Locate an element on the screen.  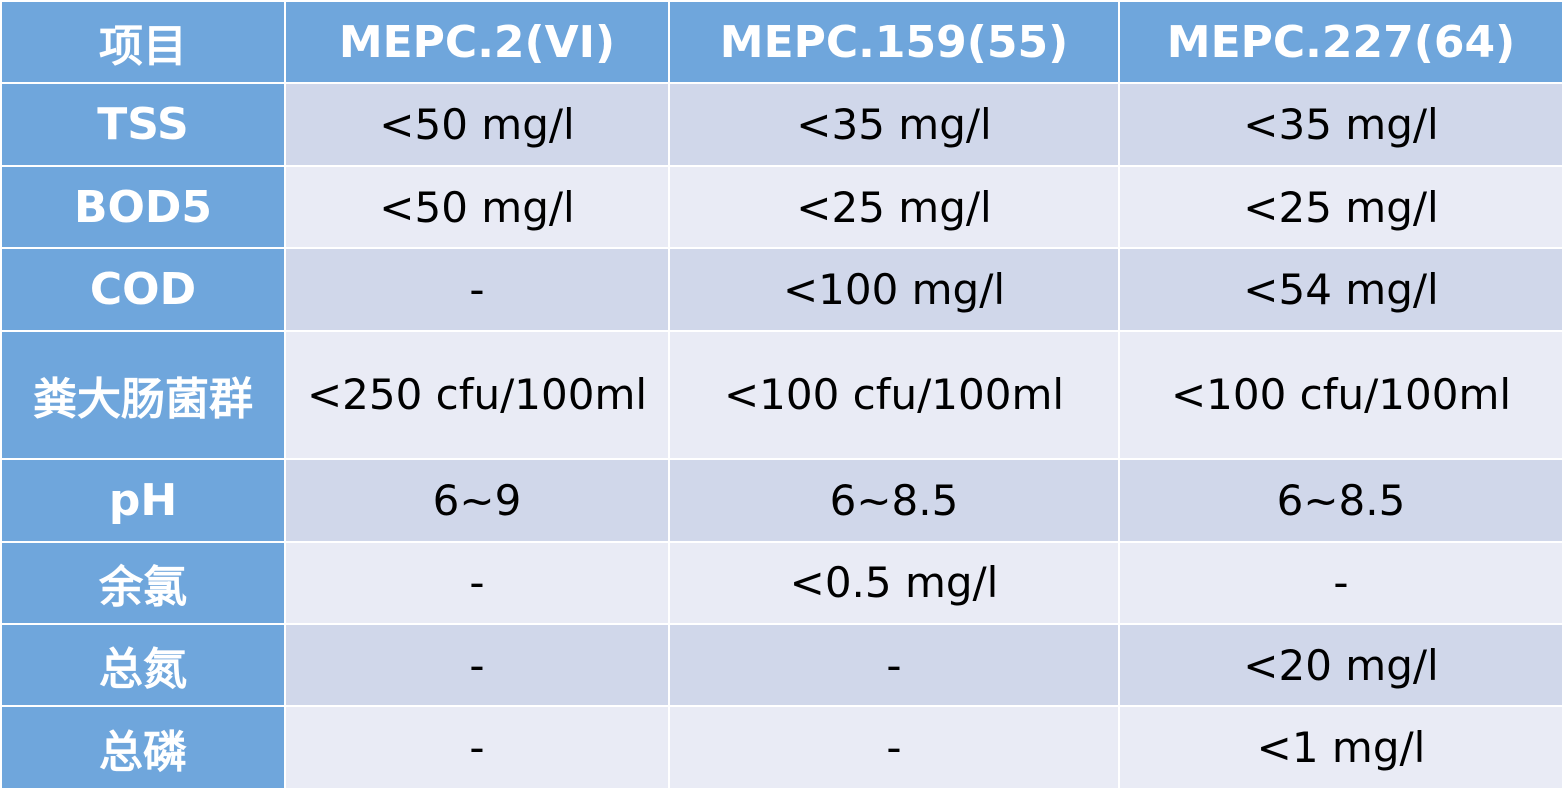
table-row: BOD5 <50 mg/l <25 mg/l <25 mg/l is located at coordinates (781, 207).